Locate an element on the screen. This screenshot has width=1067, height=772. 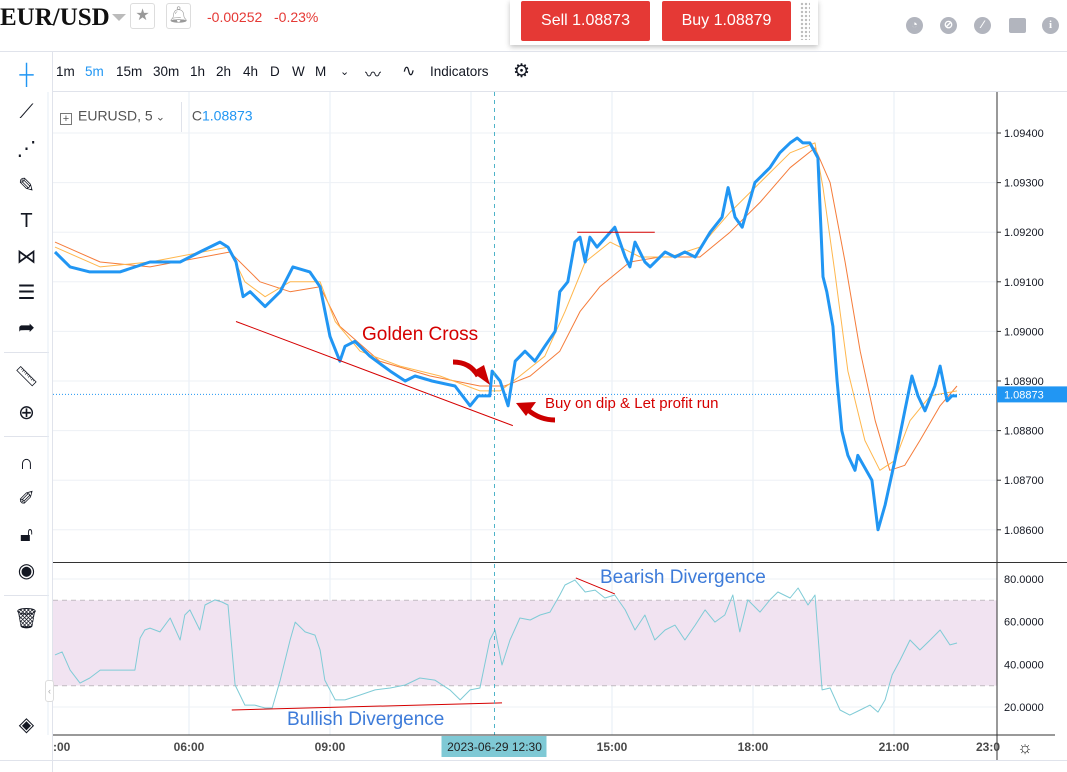
chart-legend: + EURUSD, 5 ⌄ C1.08873 is located at coordinates (156, 117).